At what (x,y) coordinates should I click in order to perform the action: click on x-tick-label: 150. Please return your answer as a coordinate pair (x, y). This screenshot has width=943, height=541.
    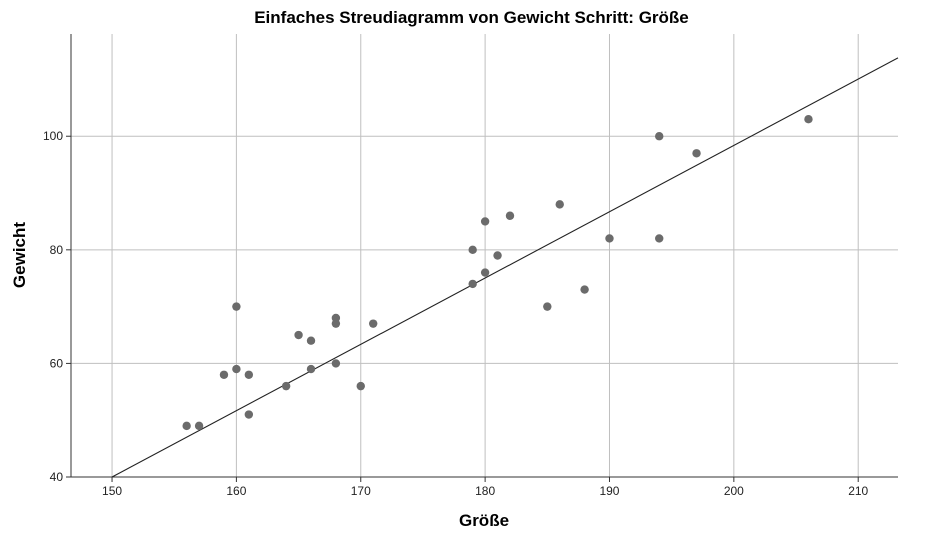
    Looking at the image, I should click on (112, 491).